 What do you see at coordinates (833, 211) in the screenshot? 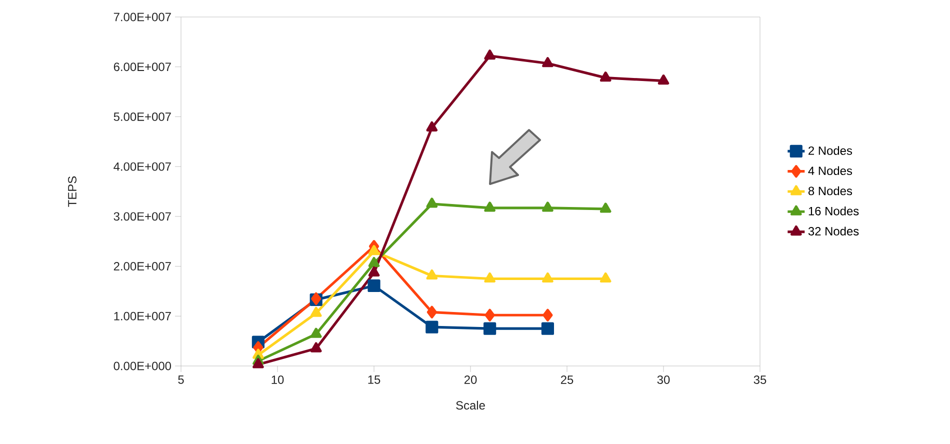
I see `legend-label: 16 Nodes` at bounding box center [833, 211].